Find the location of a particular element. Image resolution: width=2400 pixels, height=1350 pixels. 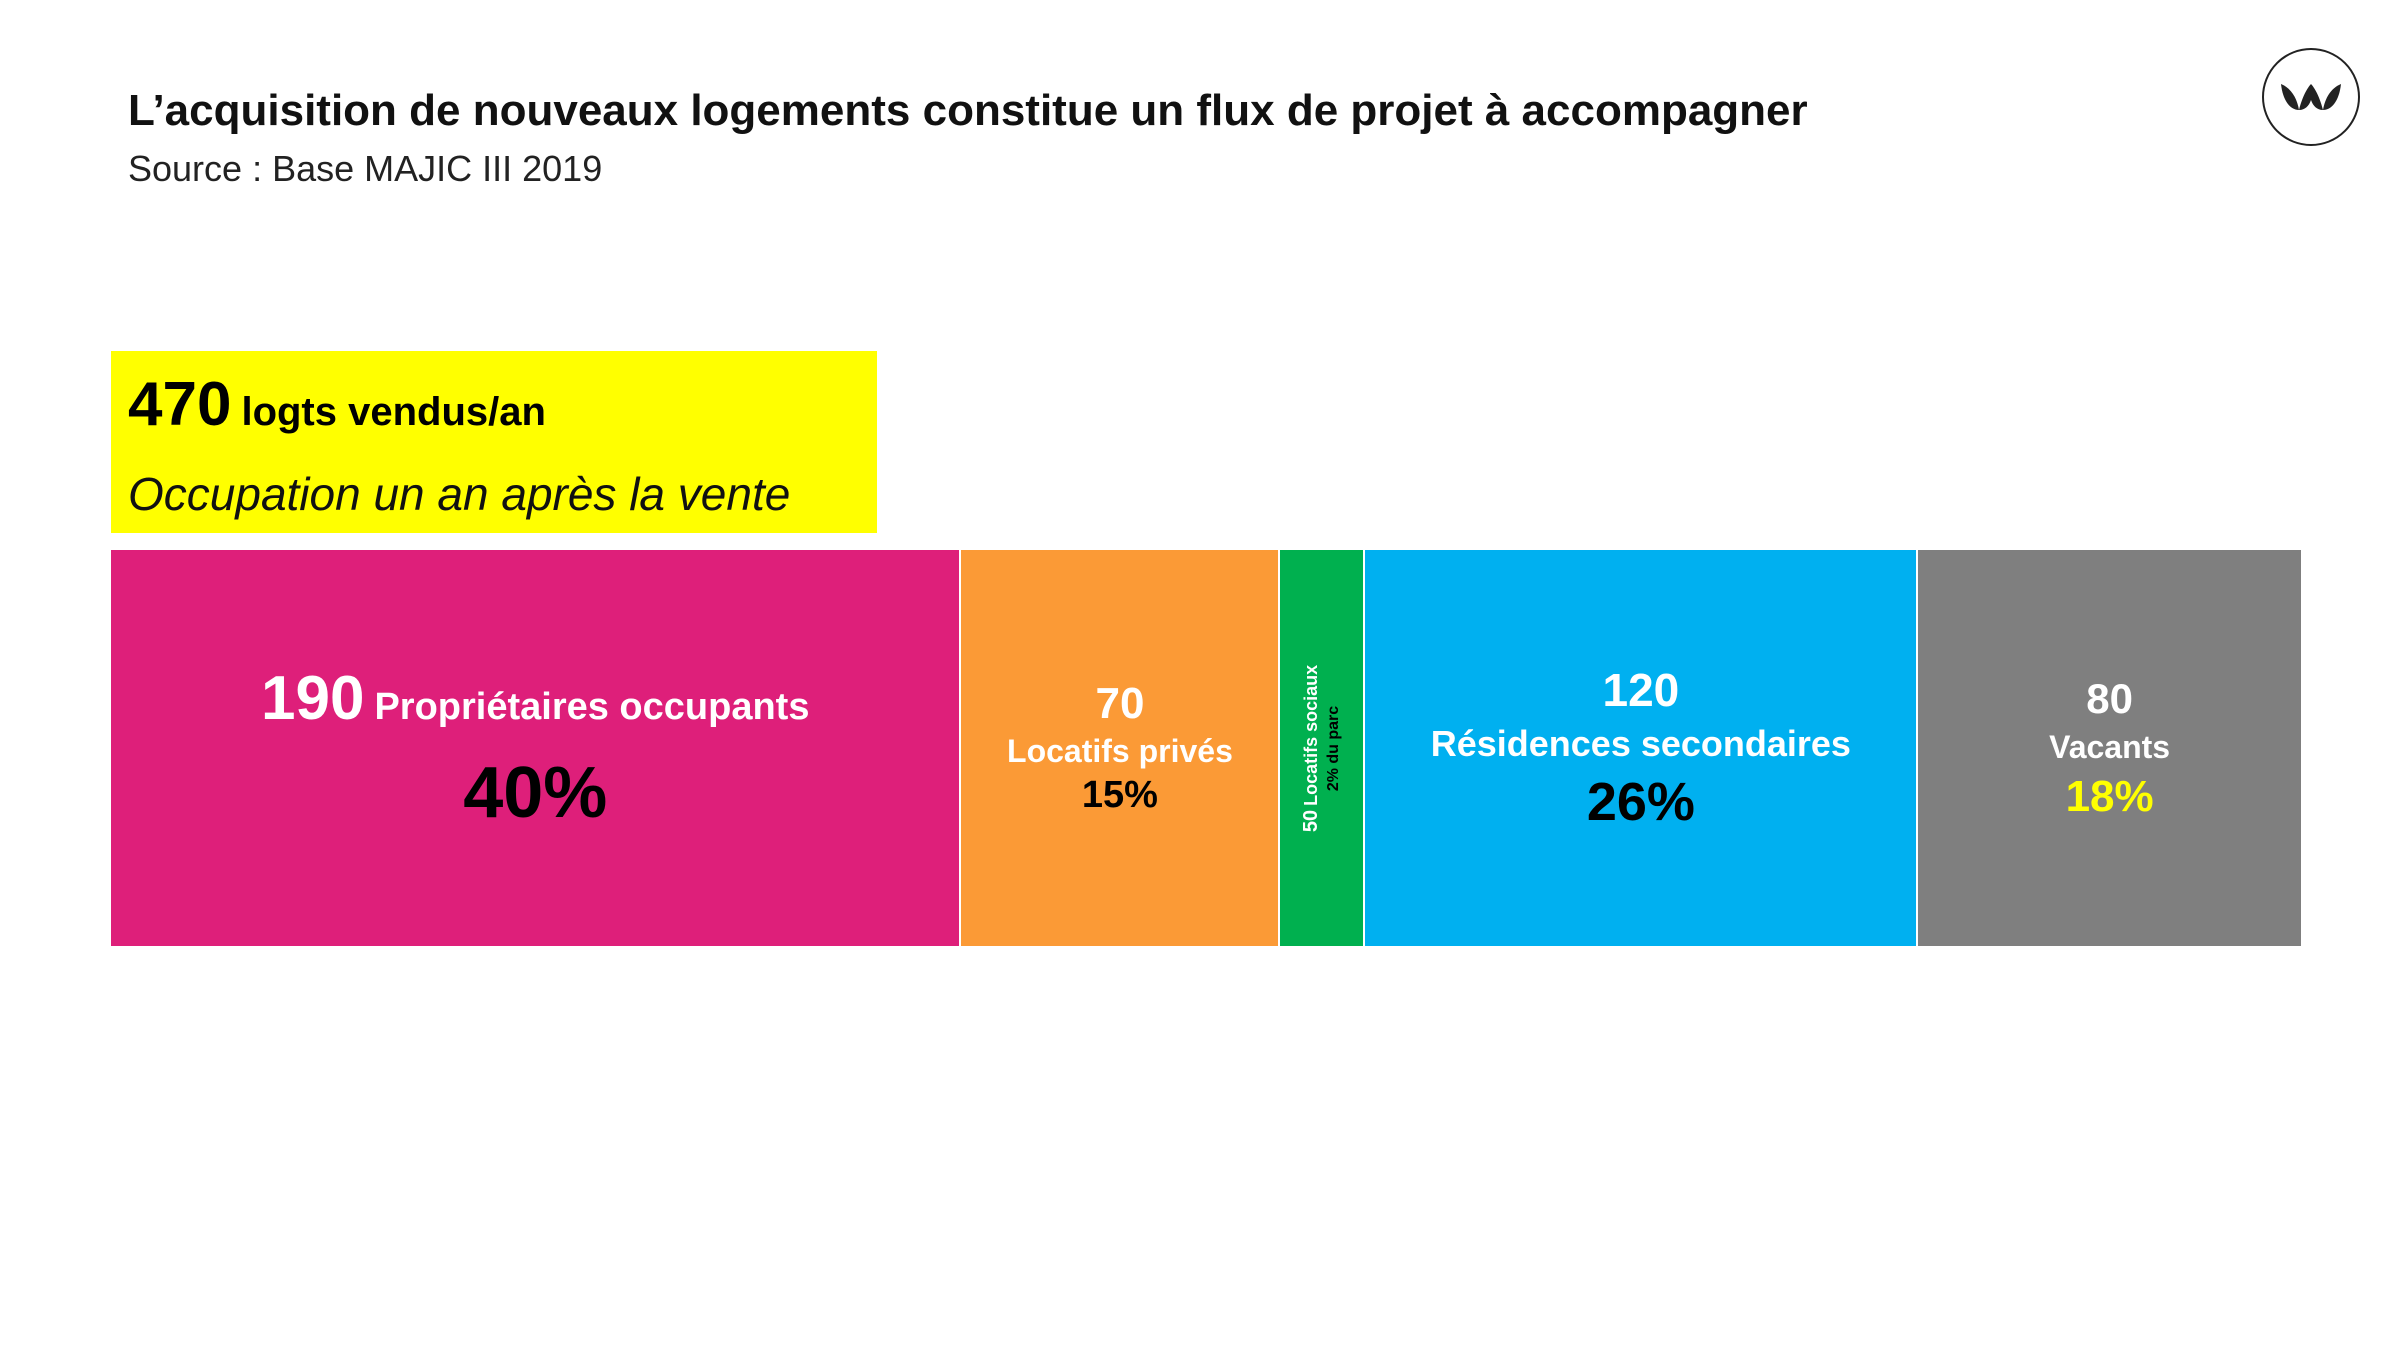

segment-percent: 15% is located at coordinates (1119, 795).